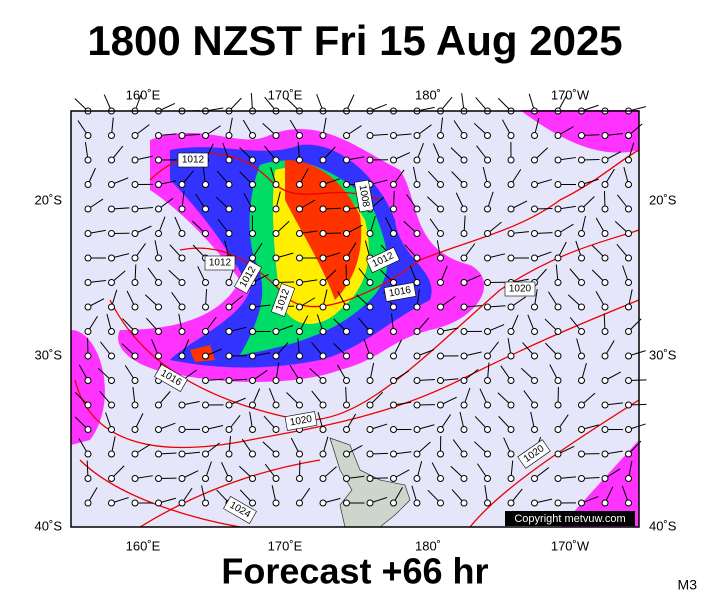 Image resolution: width=711 pixels, height=605 pixels. I want to click on lon-label: 180˚, so click(428, 94).